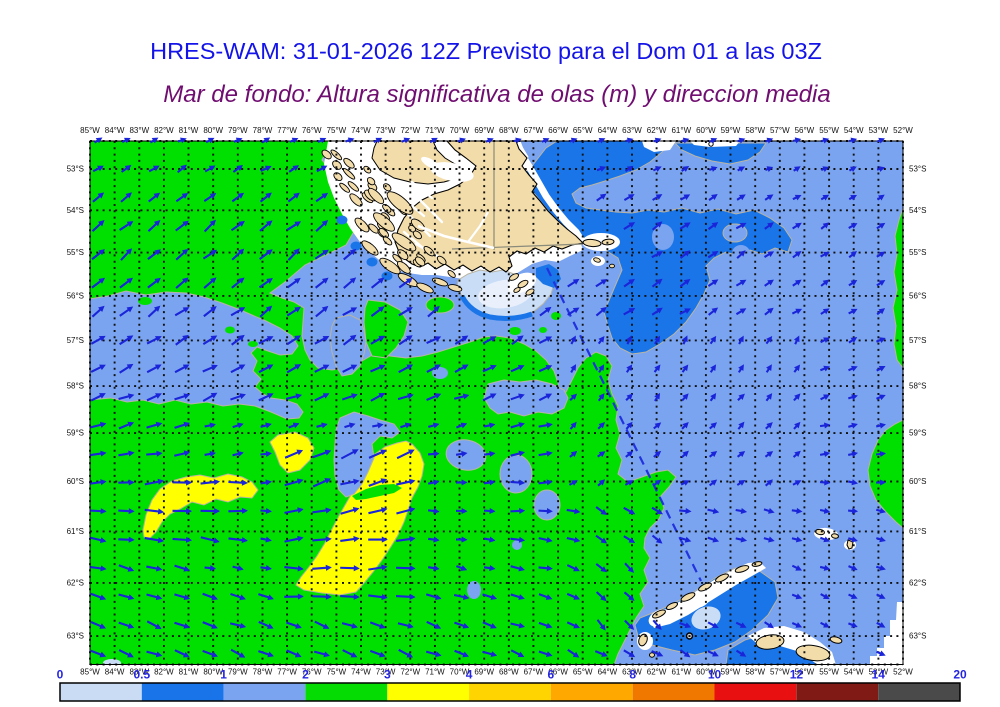 Image resolution: width=1000 pixels, height=707 pixels. What do you see at coordinates (312, 672) in the screenshot?
I see `svg-text: 76°W` at bounding box center [312, 672].